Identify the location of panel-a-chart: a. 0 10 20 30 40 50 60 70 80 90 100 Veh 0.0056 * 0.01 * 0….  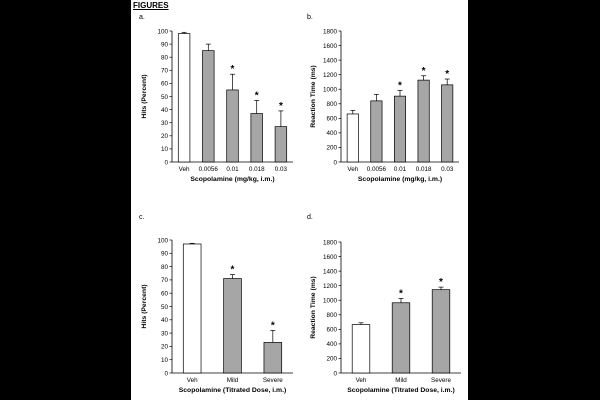
(216, 98).